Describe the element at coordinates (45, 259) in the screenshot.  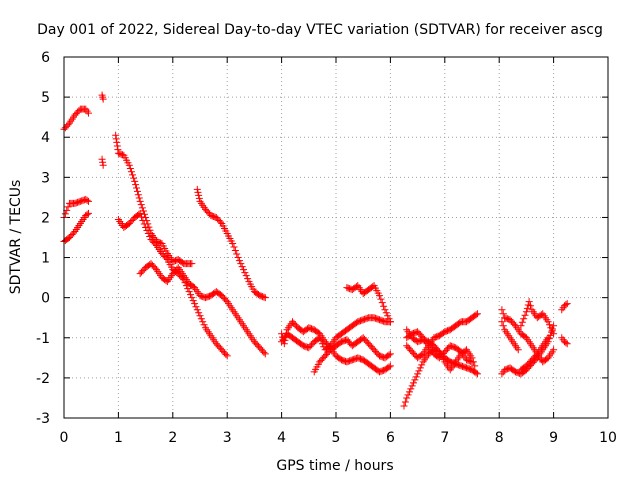
I see `y-tick-label: 1` at that location.